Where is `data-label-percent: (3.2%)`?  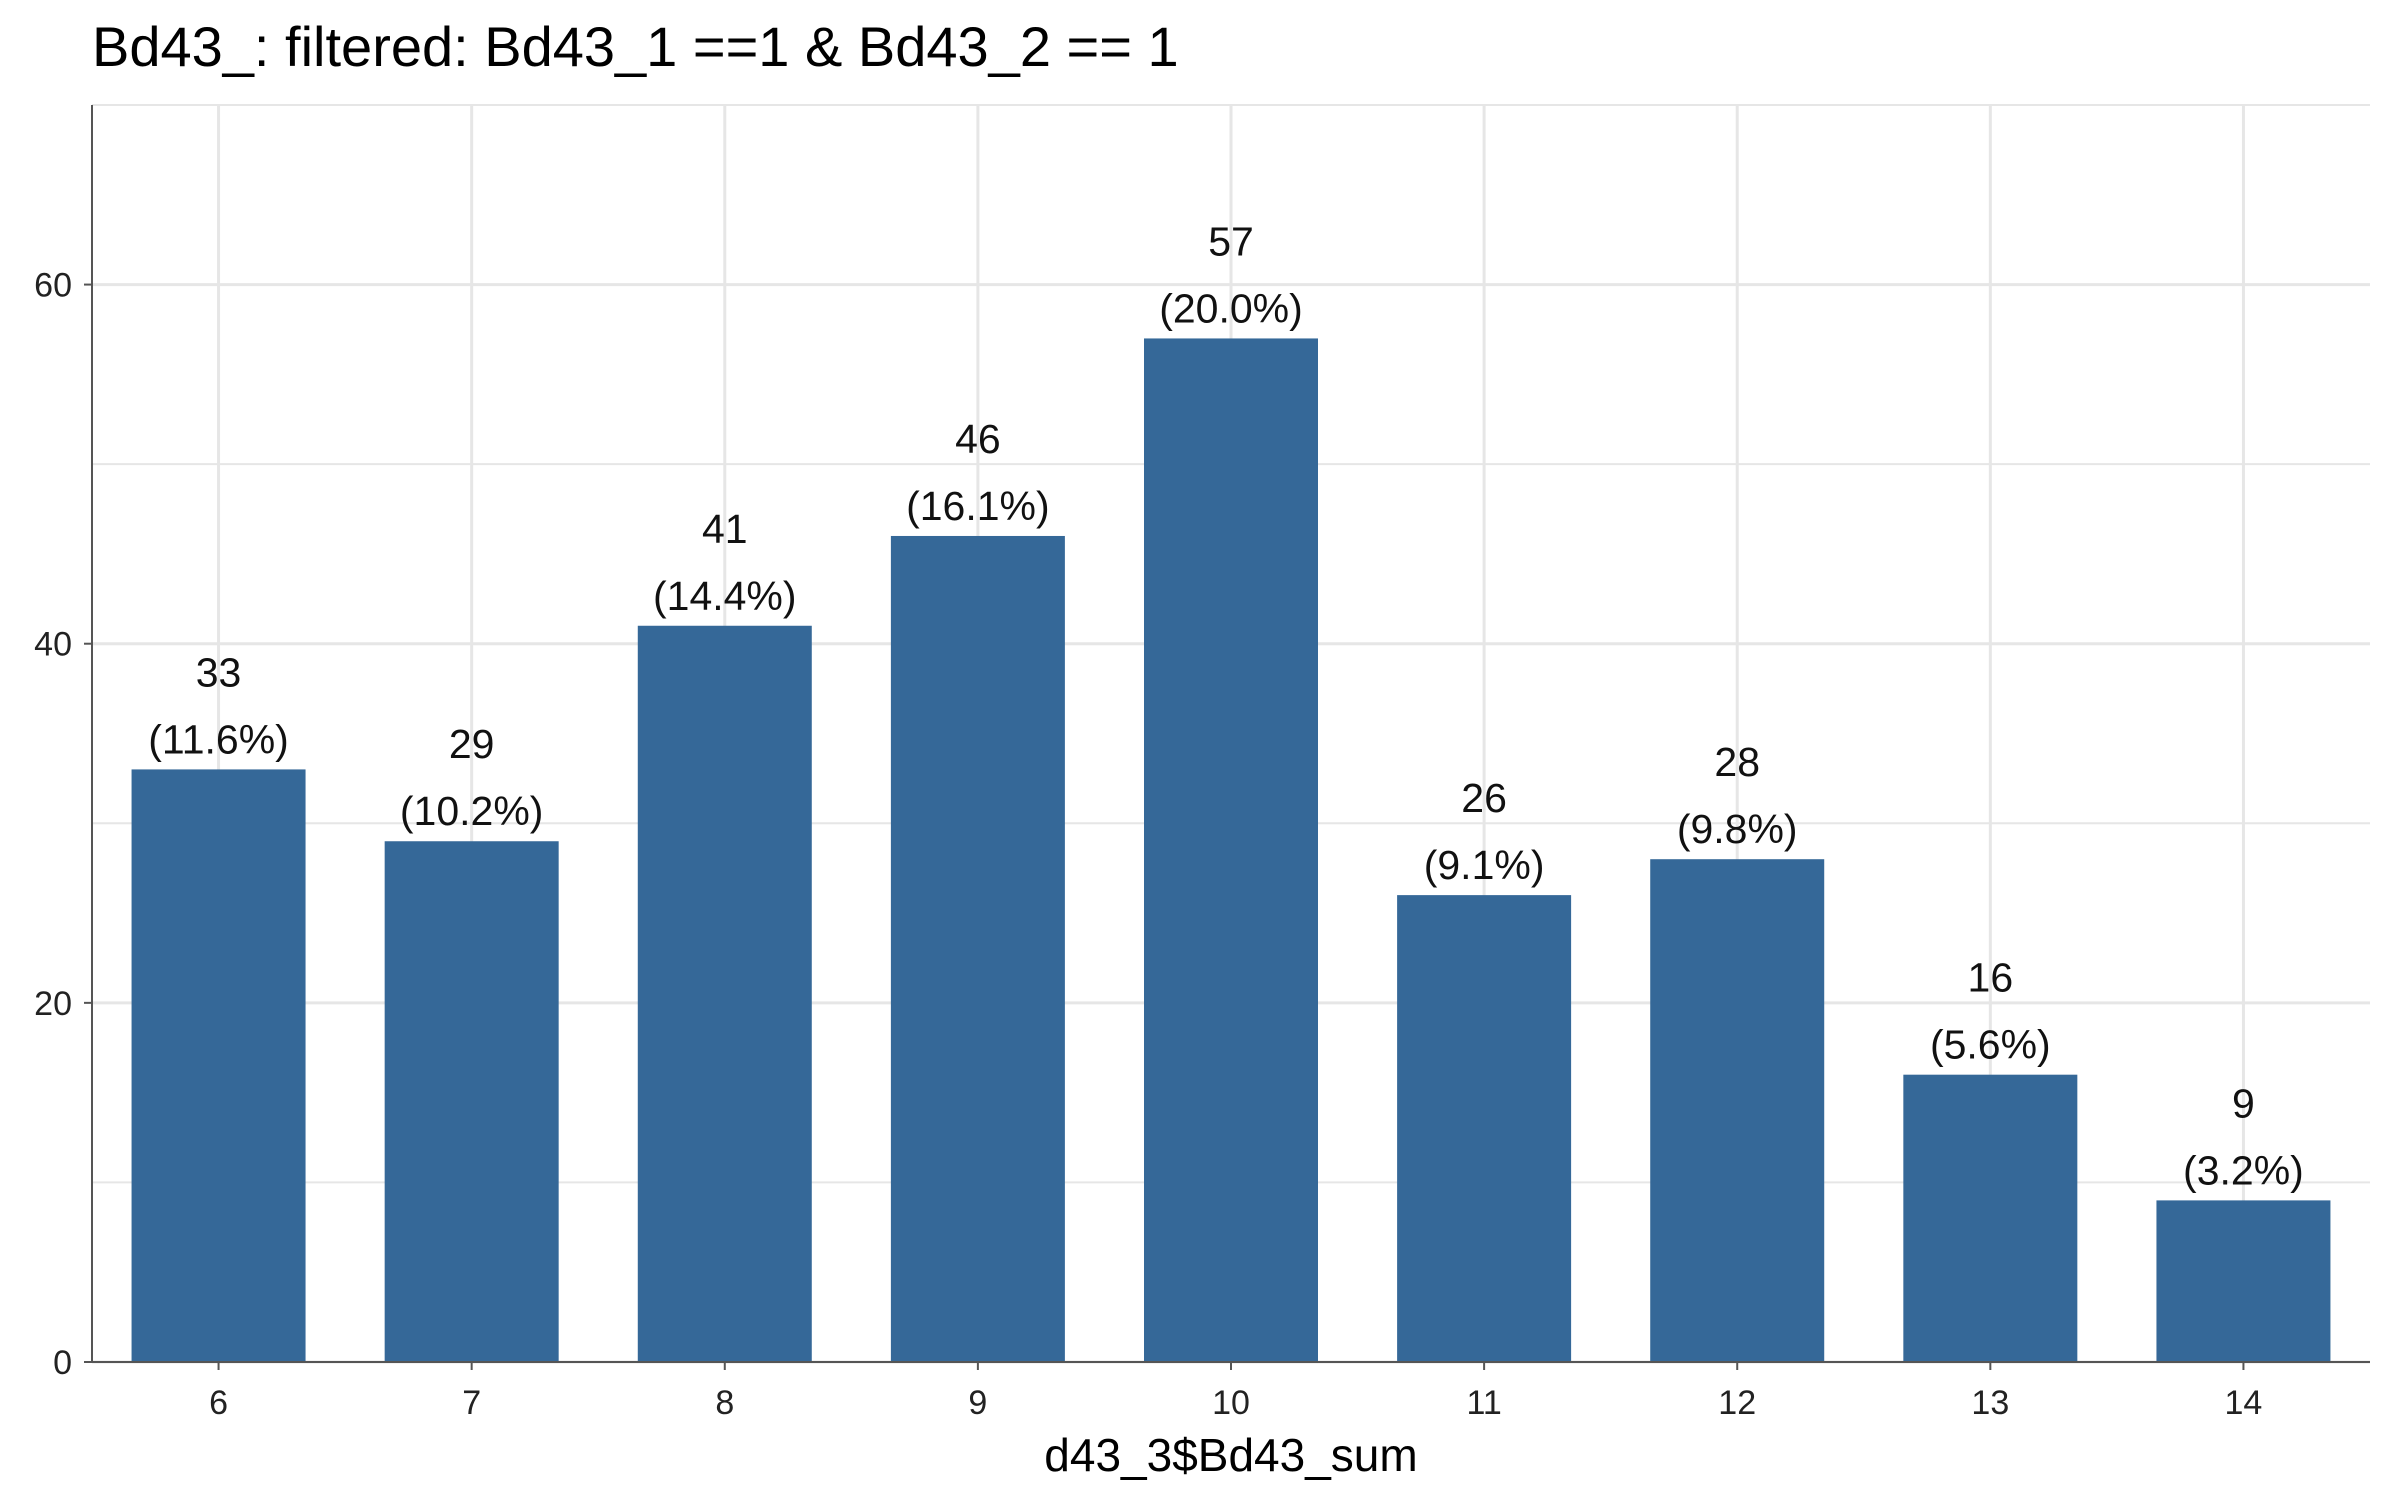 data-label-percent: (3.2%) is located at coordinates (2243, 1170).